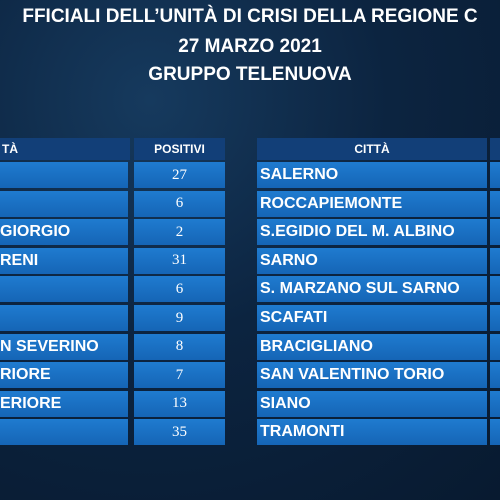  Describe the element at coordinates (179, 375) in the screenshot. I see `positive-cell: 7` at that location.